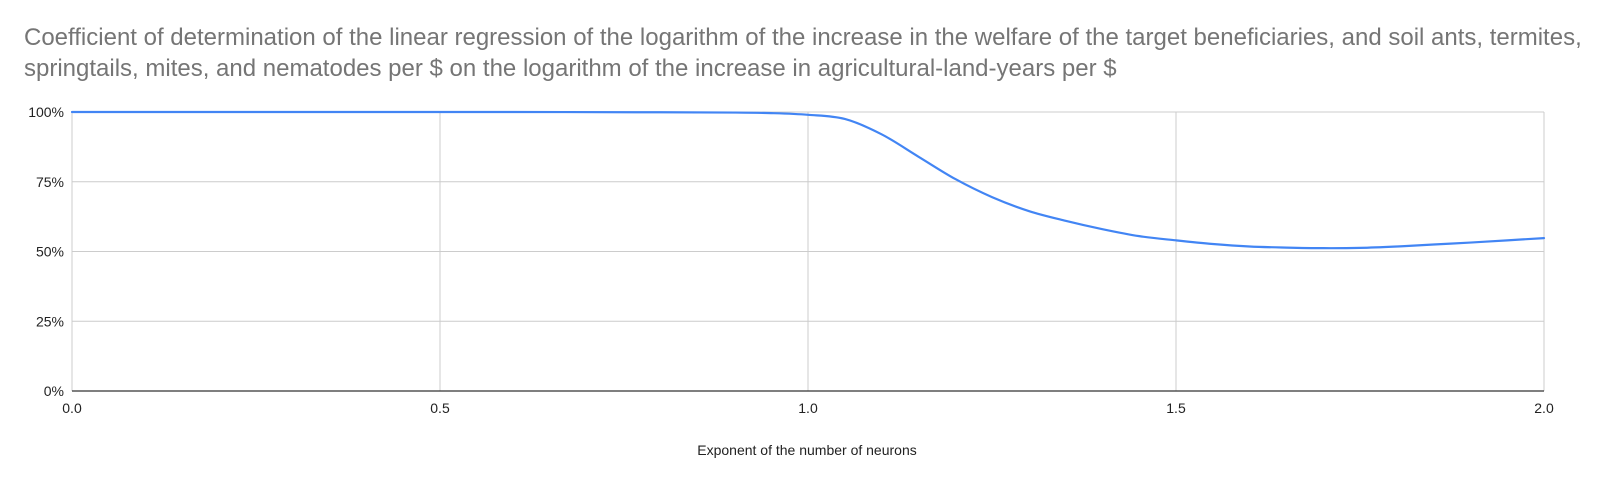 Image resolution: width=1600 pixels, height=493 pixels. Describe the element at coordinates (50, 182) in the screenshot. I see `y-tick-label: 75%` at that location.